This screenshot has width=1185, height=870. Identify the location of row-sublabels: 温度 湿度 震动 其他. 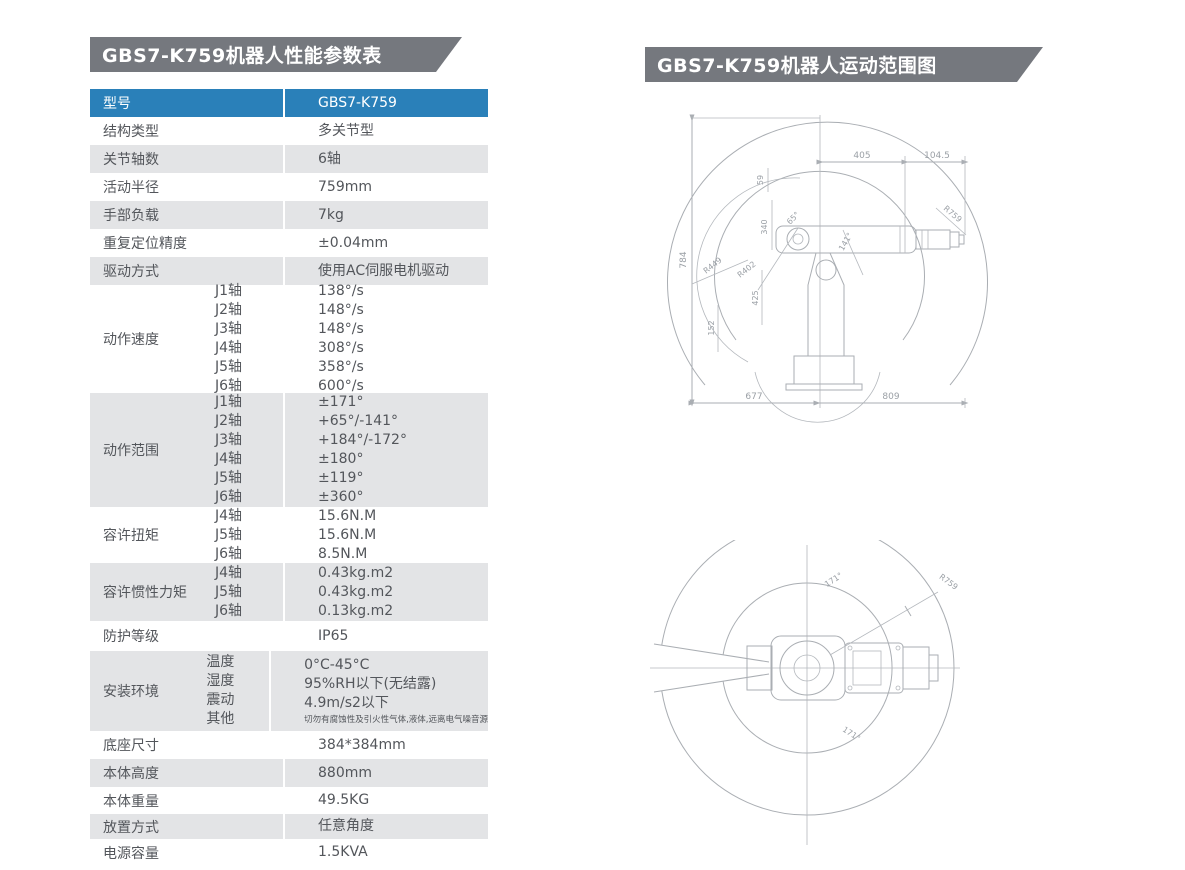
(220, 690).